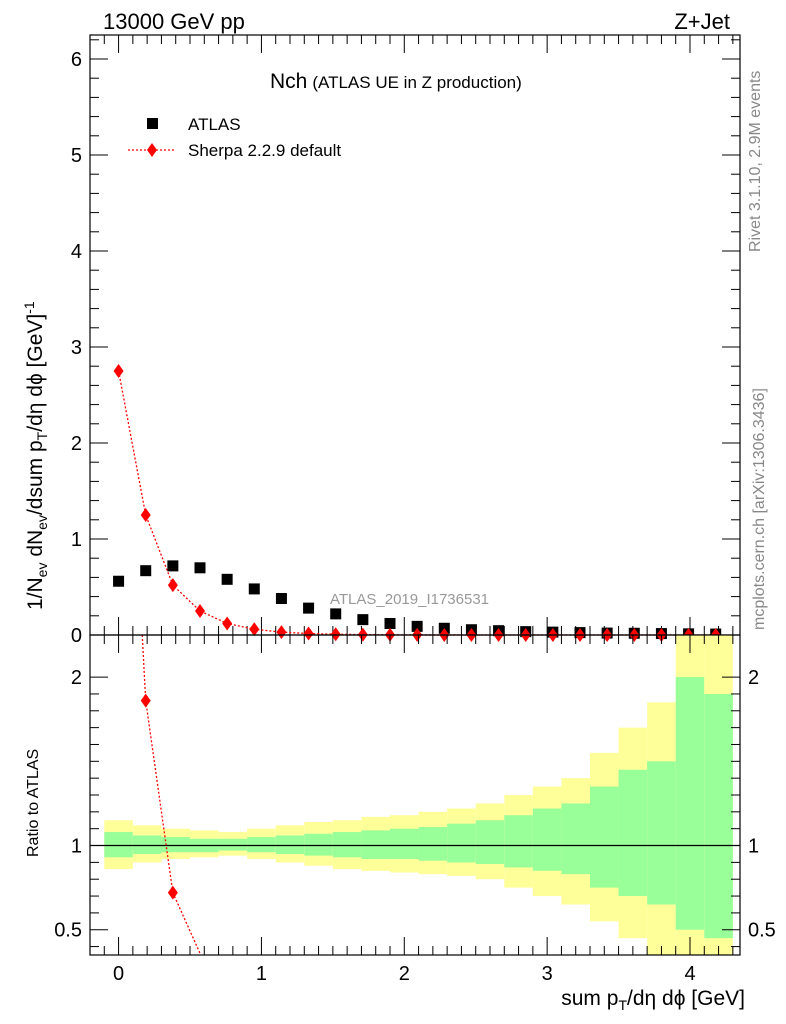 Image resolution: width=786 pixels, height=1024 pixels. Describe the element at coordinates (152, 150) in the screenshot. I see `legend-sherpa-marker` at that location.